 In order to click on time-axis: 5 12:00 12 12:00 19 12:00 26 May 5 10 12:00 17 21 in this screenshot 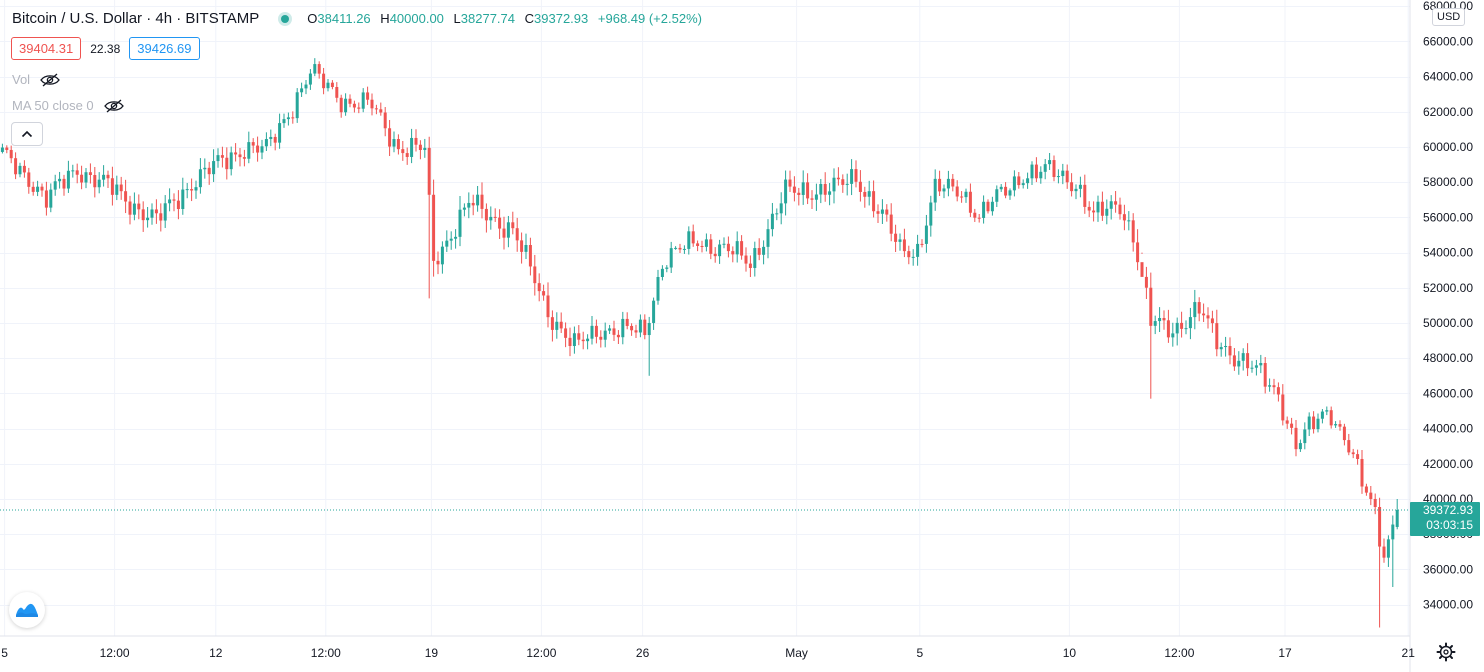, I will do `click(708, 653)`.